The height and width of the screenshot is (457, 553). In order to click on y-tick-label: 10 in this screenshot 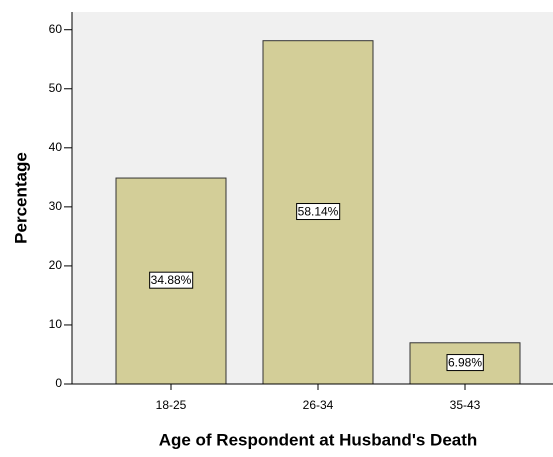, I will do `click(56, 324)`.